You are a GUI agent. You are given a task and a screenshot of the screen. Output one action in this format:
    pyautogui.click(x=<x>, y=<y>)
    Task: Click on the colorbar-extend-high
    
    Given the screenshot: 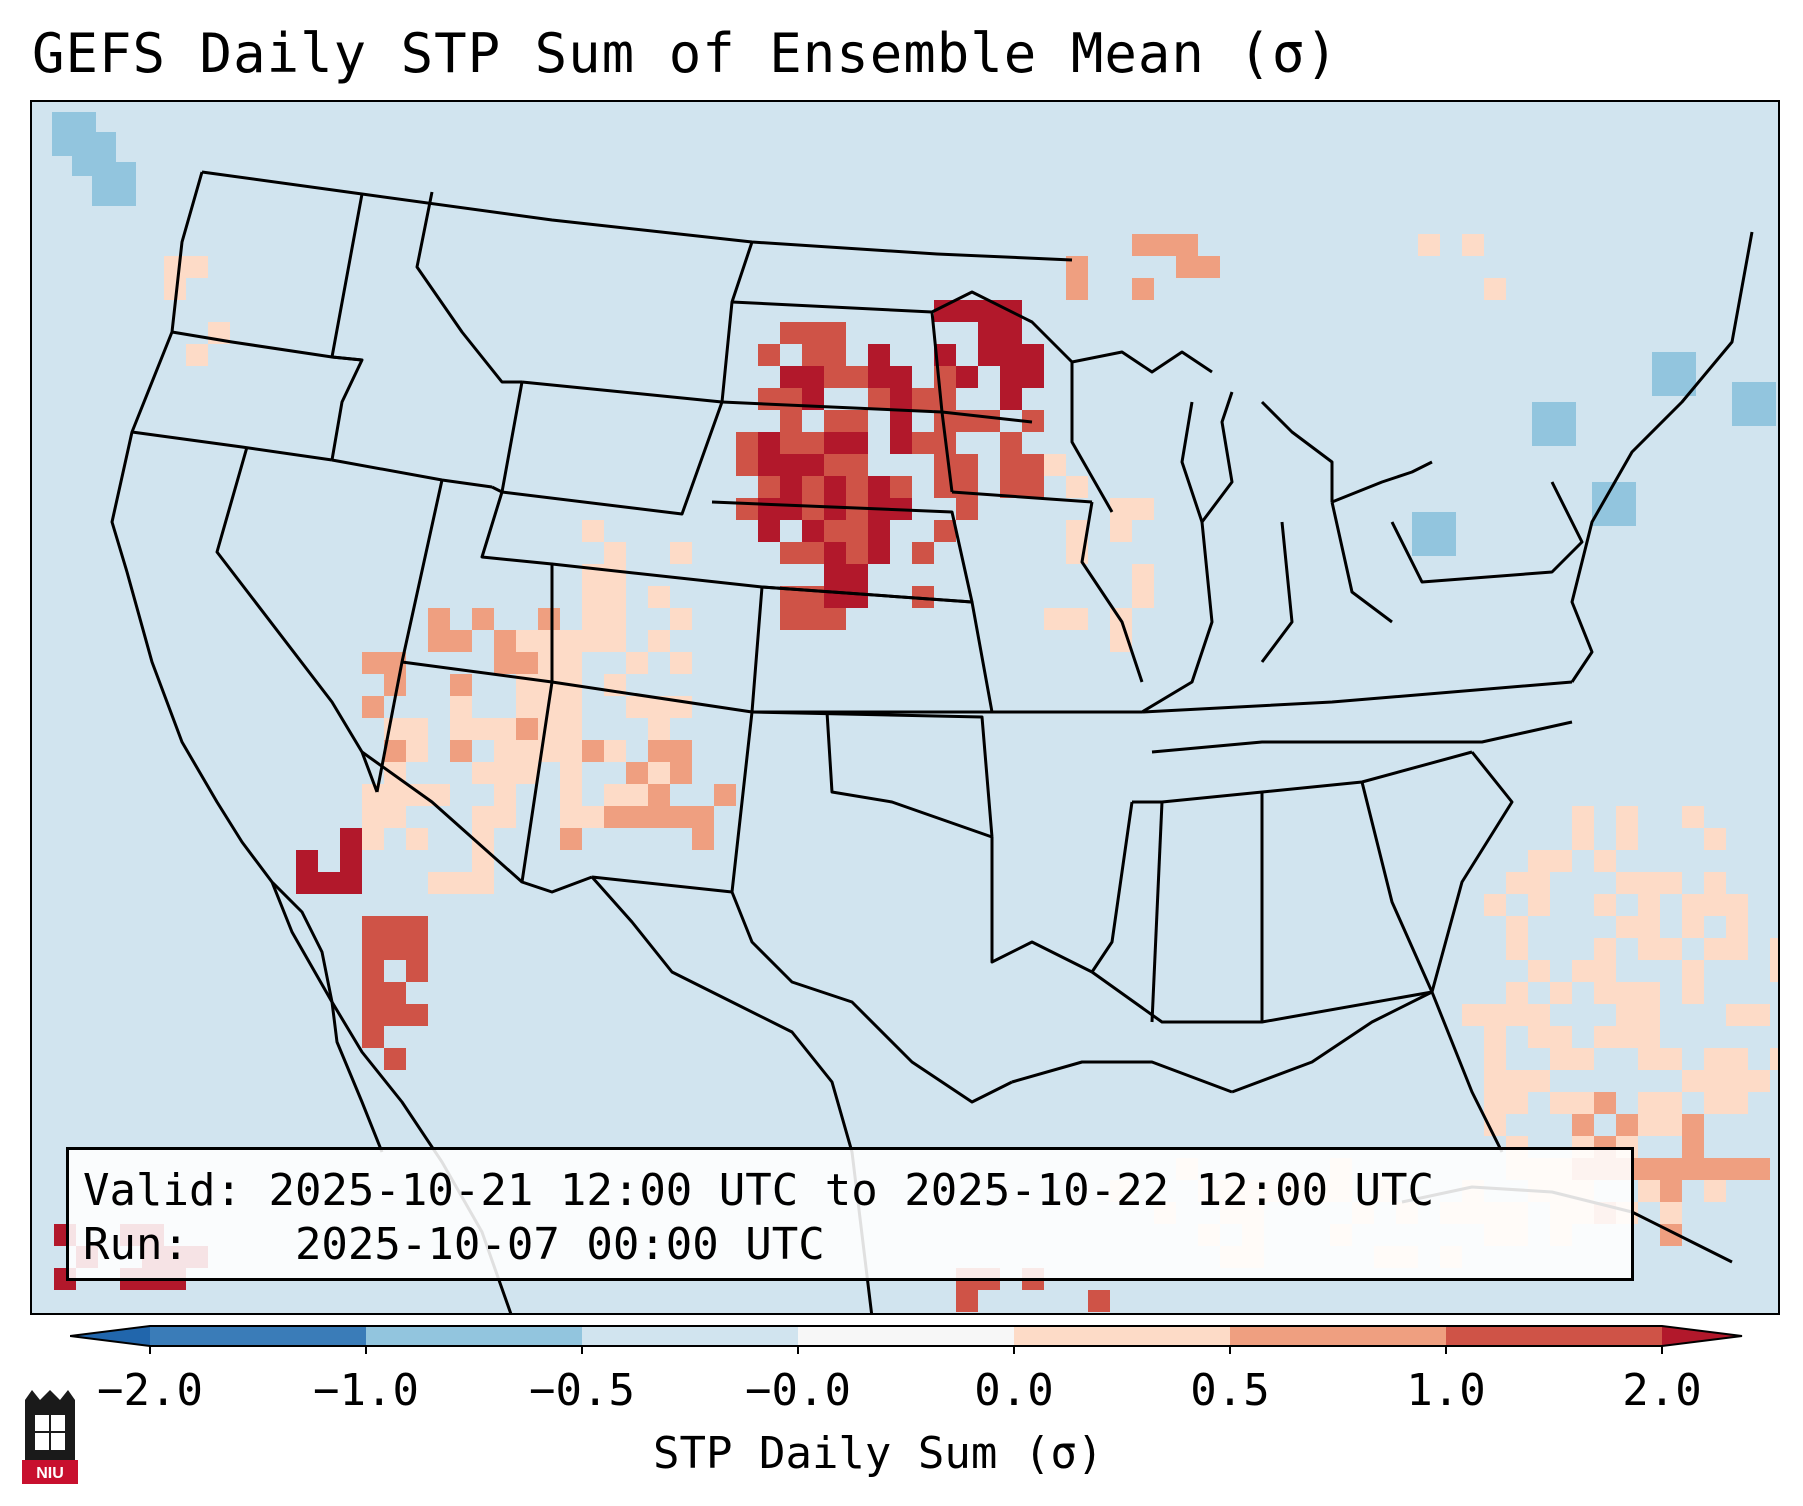 What is the action you would take?
    pyautogui.click(x=1702, y=1336)
    